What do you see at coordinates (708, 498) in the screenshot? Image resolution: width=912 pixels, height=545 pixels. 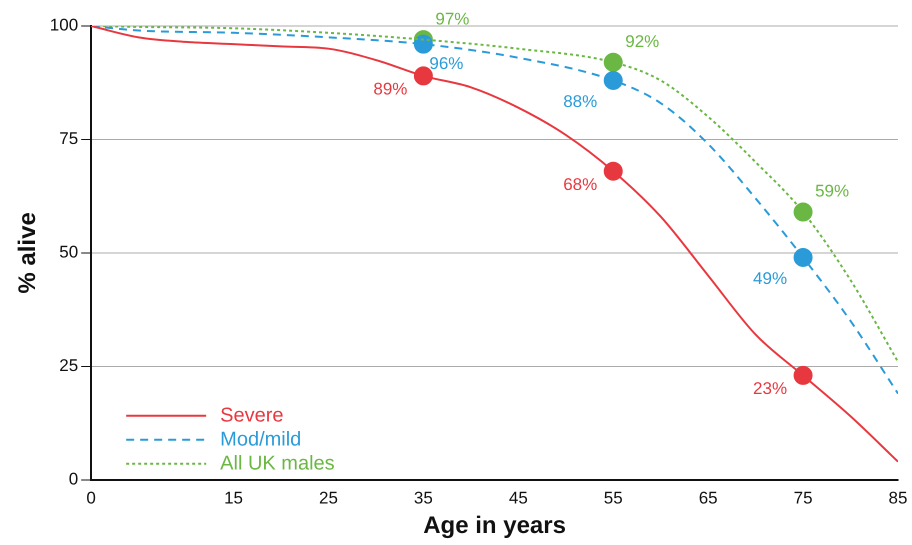 I see `x-tick-label: 65` at bounding box center [708, 498].